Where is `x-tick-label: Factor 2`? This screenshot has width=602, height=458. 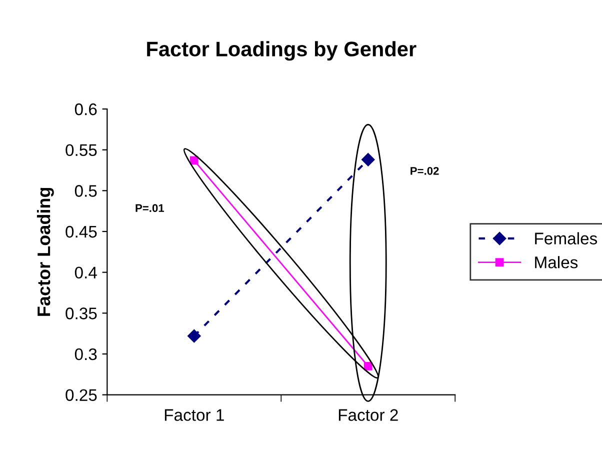
x-tick-label: Factor 2 is located at coordinates (368, 415).